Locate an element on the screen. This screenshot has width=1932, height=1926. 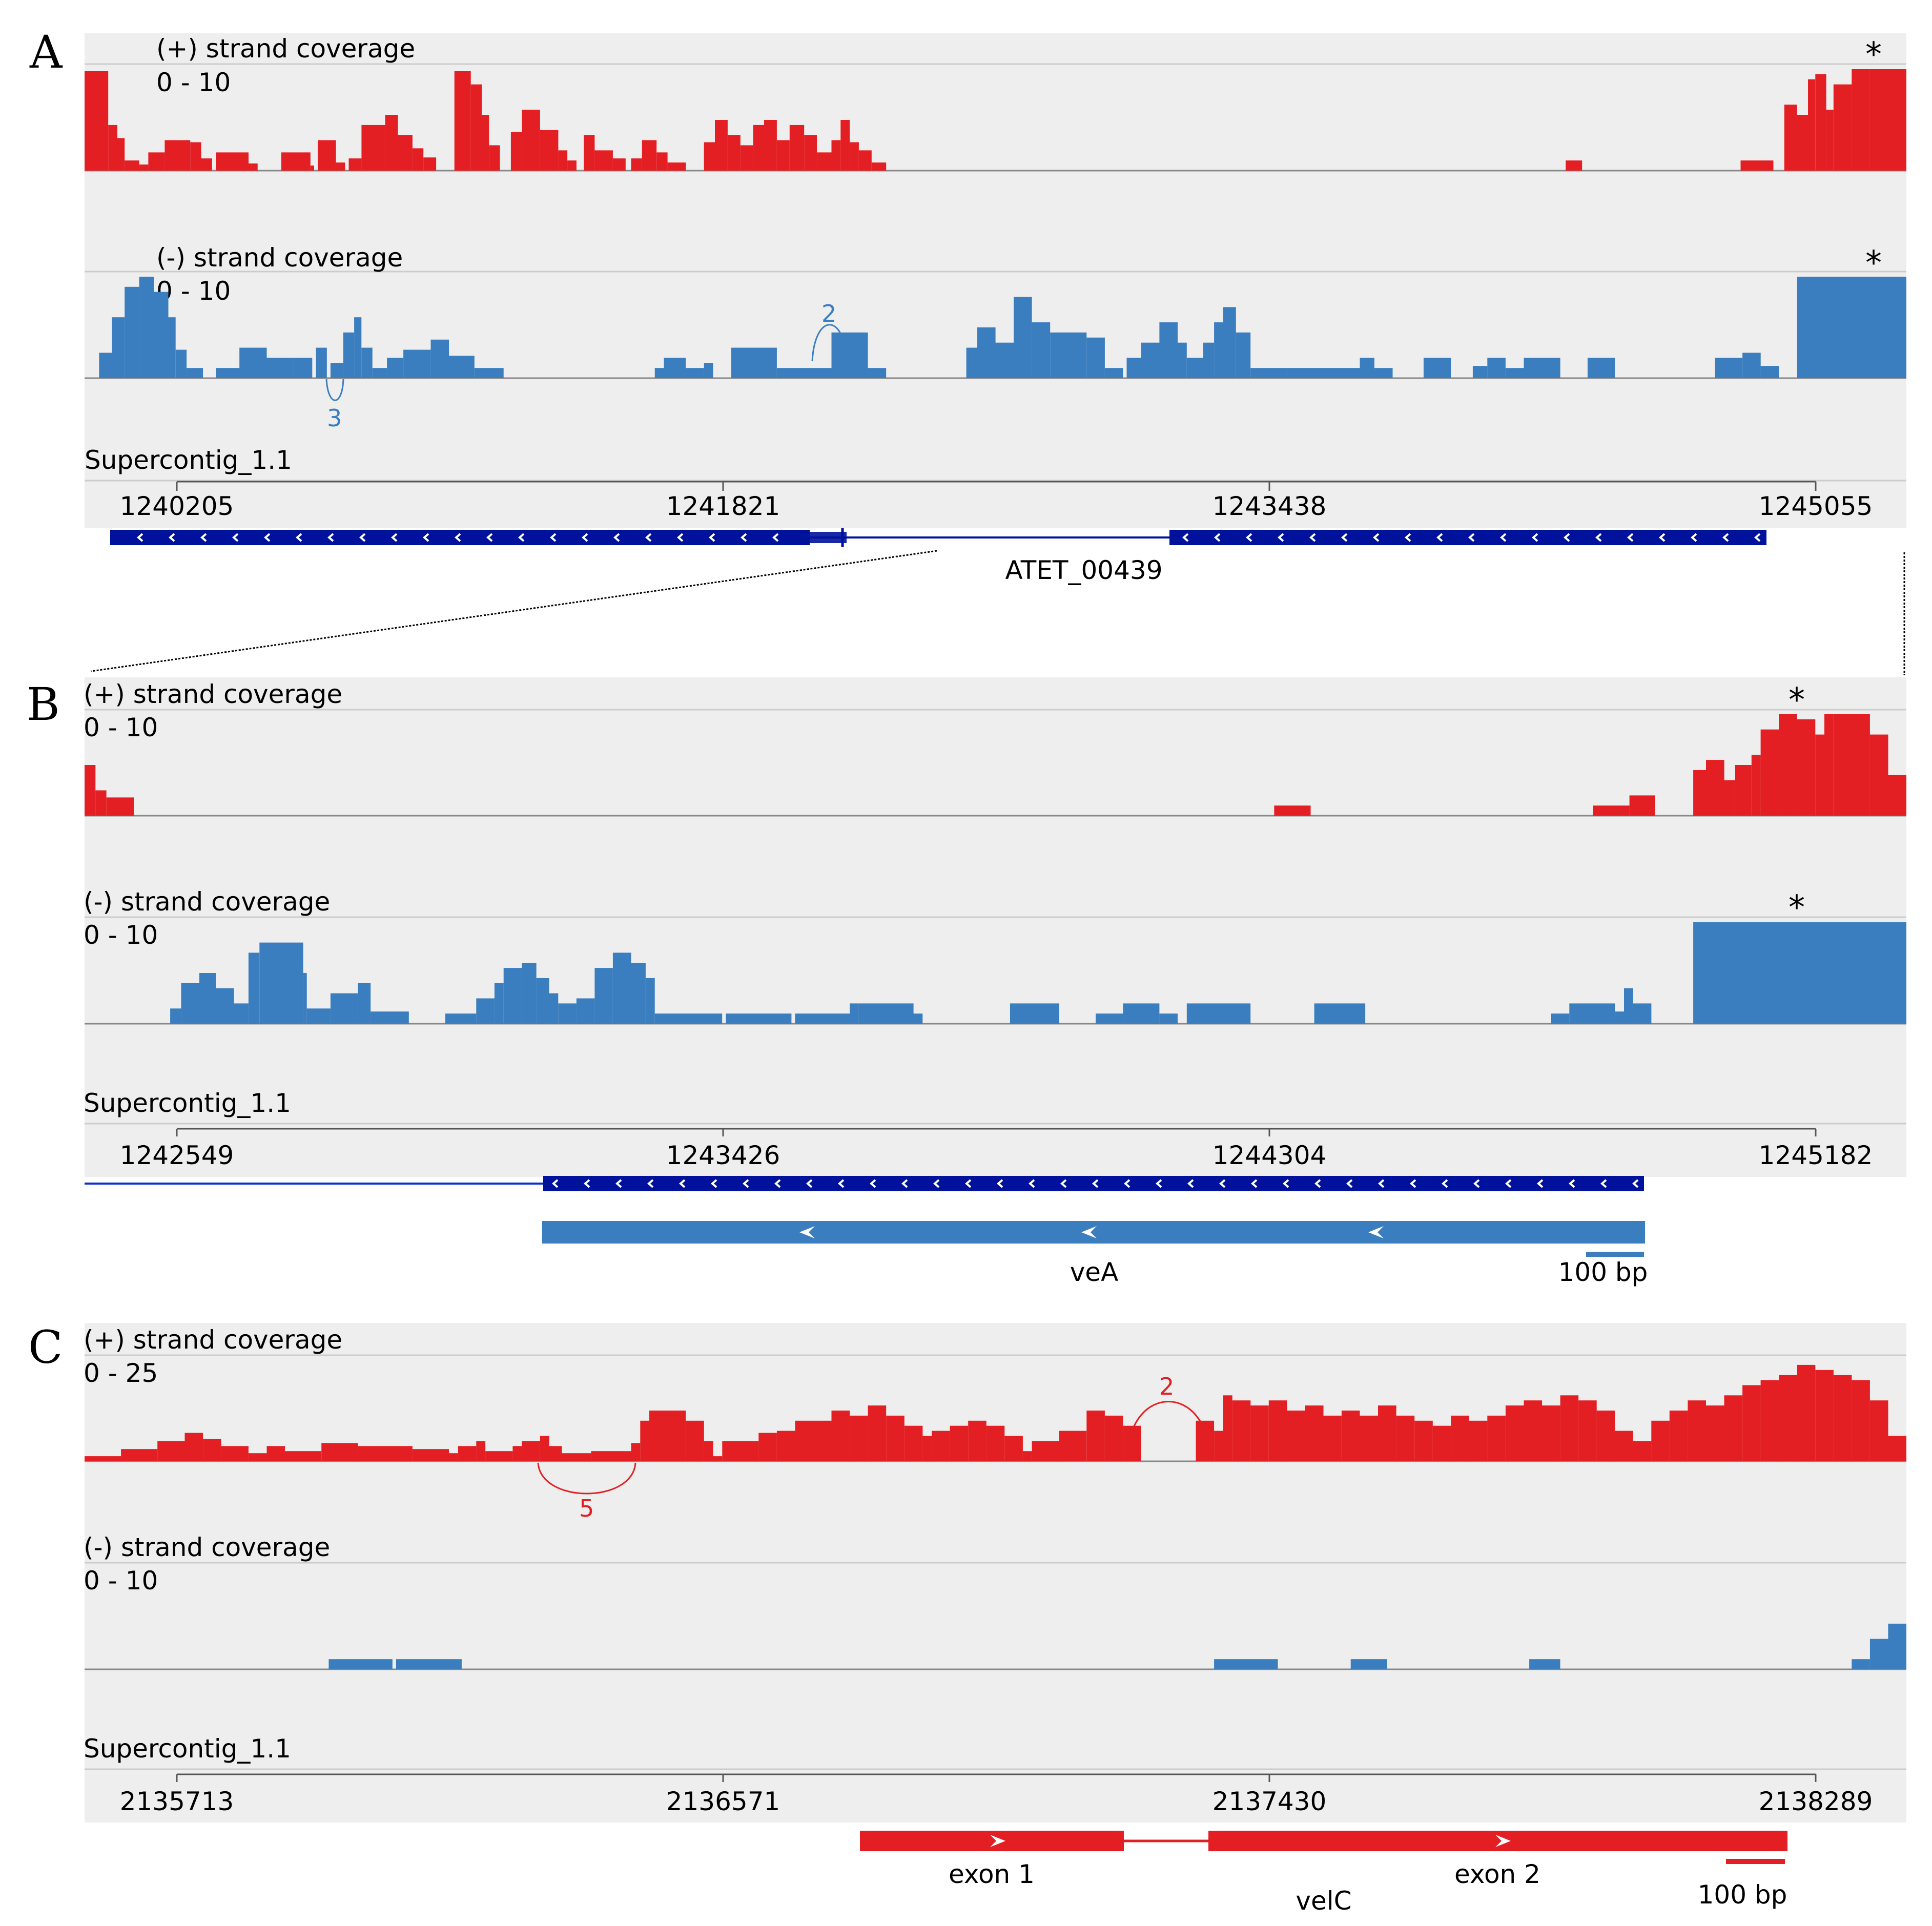
panel-c-scalebar-label: 100 bp is located at coordinates (1742, 1895).